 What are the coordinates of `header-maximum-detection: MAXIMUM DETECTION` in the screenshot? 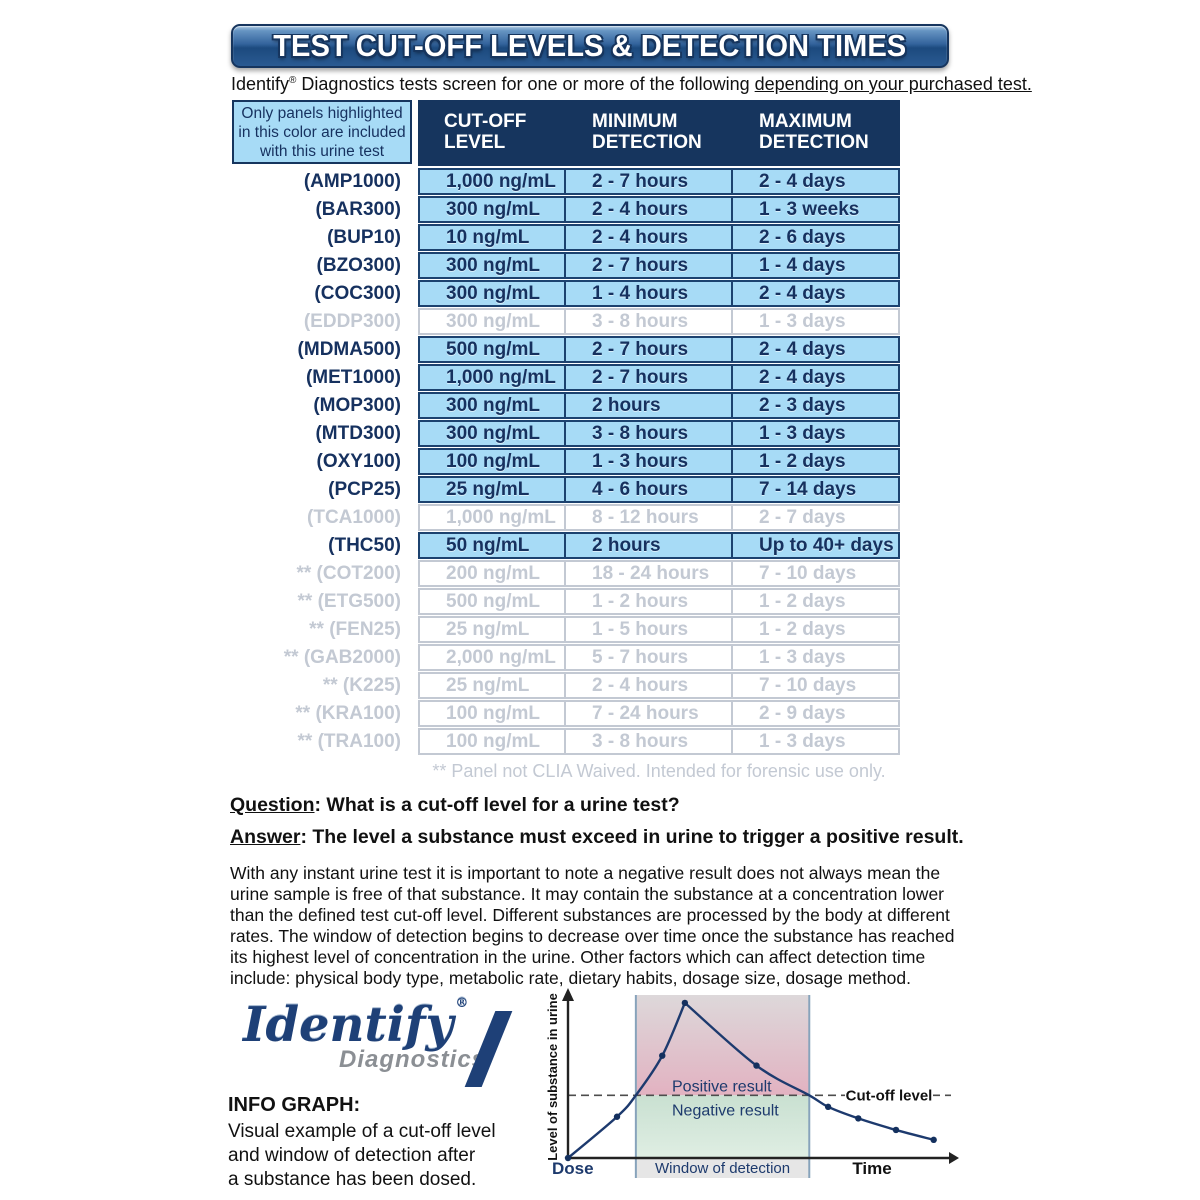 It's located at (814, 132).